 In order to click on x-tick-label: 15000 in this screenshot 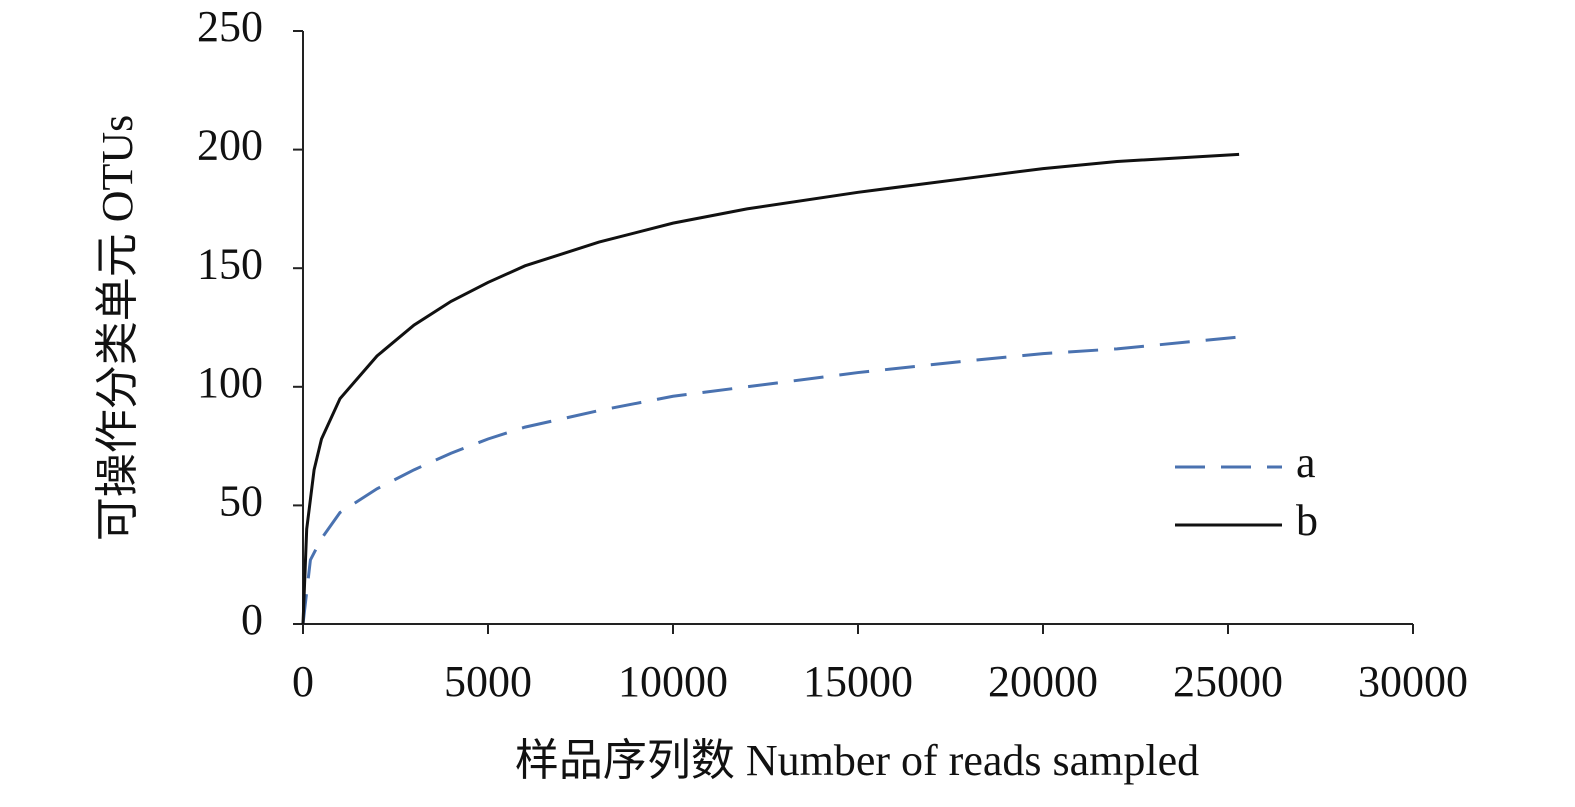, I will do `click(858, 681)`.